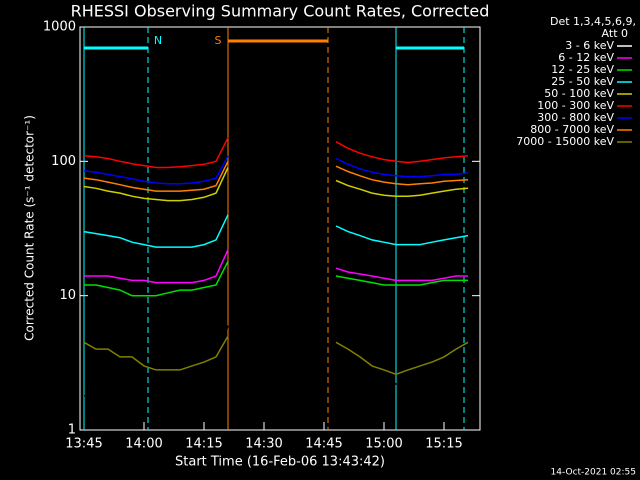 Image resolution: width=640 pixels, height=480 pixels. What do you see at coordinates (59, 27) in the screenshot?
I see `y-tick-label: 1000` at bounding box center [59, 27].